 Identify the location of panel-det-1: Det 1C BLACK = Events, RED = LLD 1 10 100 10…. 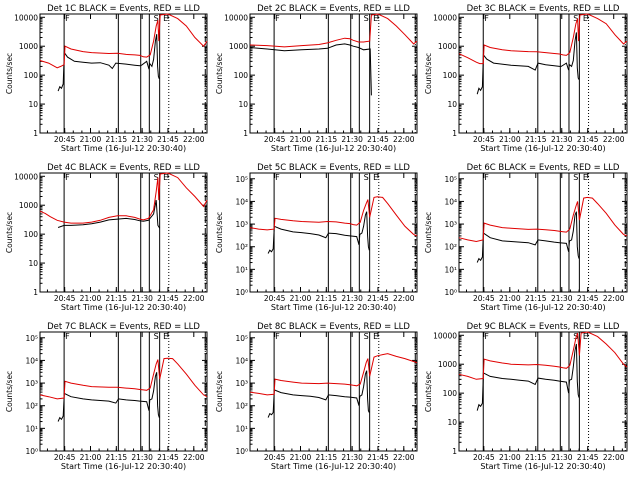
(106, 78).